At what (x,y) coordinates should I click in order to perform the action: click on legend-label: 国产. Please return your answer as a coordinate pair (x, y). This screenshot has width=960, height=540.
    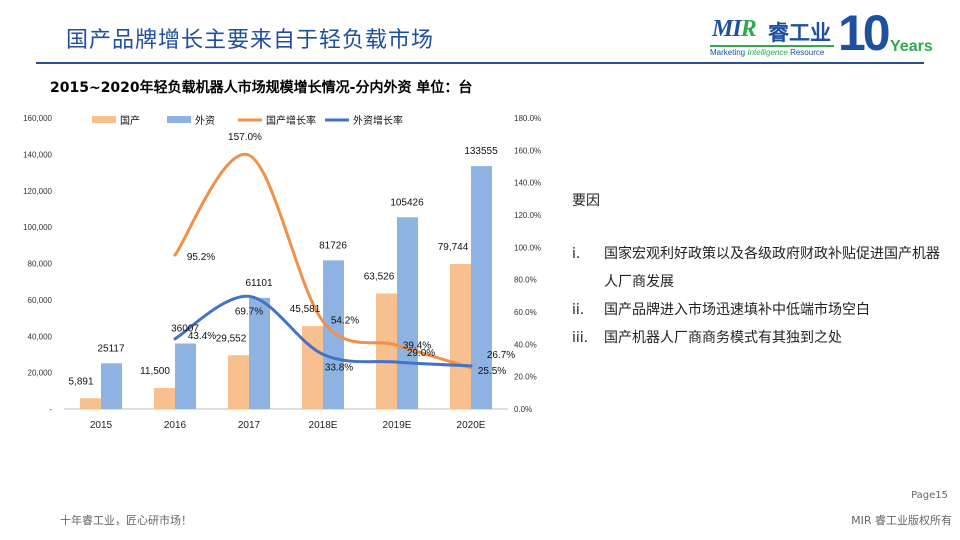
    Looking at the image, I should click on (130, 120).